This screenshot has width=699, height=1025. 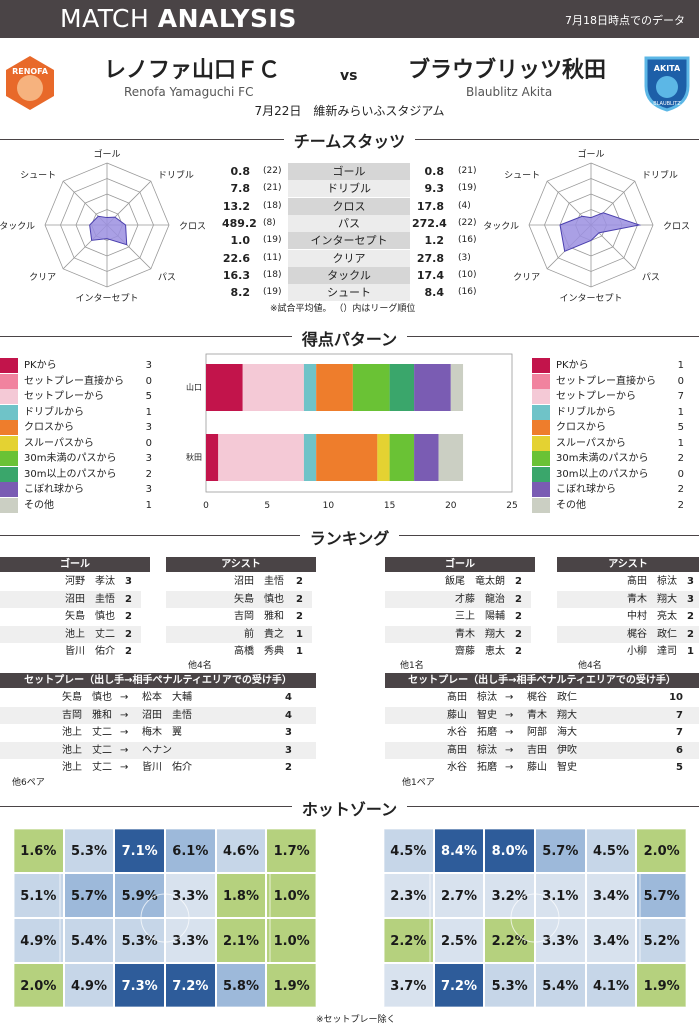 I want to click on legend-label: セットプレー直接から, so click(x=606, y=381).